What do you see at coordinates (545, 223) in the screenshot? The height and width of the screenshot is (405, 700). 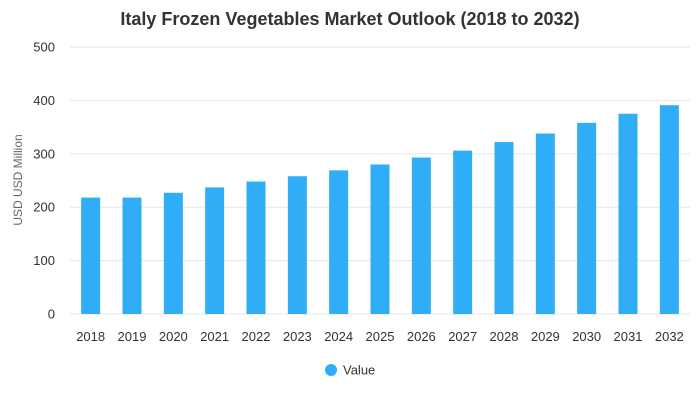 I see `bar-2029` at bounding box center [545, 223].